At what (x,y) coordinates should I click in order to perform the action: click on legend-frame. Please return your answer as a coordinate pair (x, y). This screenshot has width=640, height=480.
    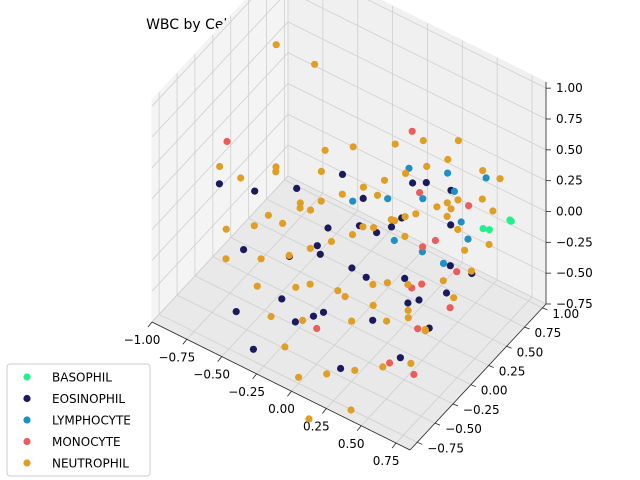
    Looking at the image, I should click on (78, 420).